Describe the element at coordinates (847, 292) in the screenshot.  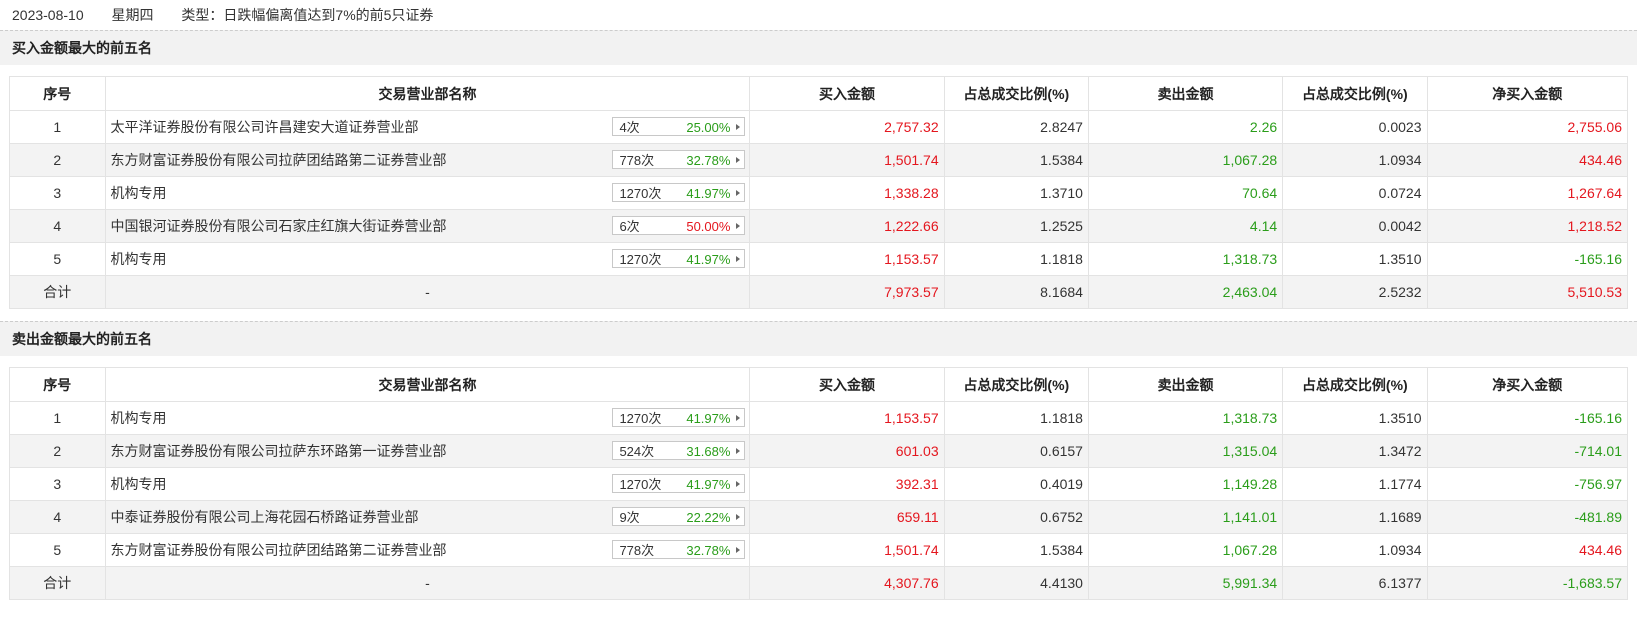
I see `total-buy-amount: 7,973.57` at that location.